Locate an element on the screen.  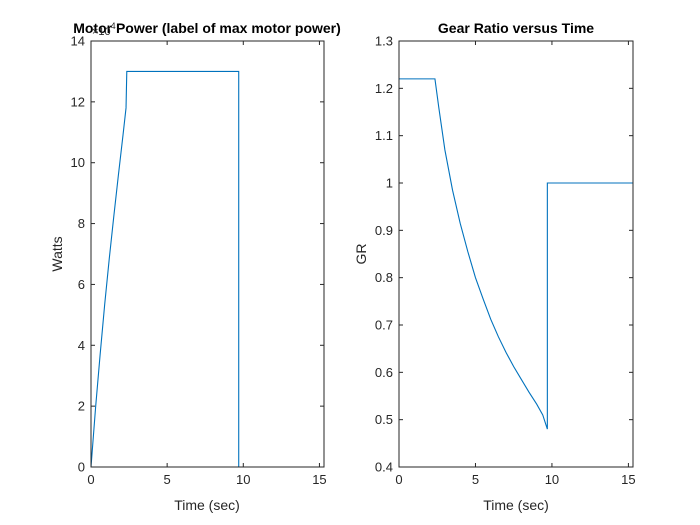
motor-power-x-tick-label: 15 is located at coordinates (319, 479).